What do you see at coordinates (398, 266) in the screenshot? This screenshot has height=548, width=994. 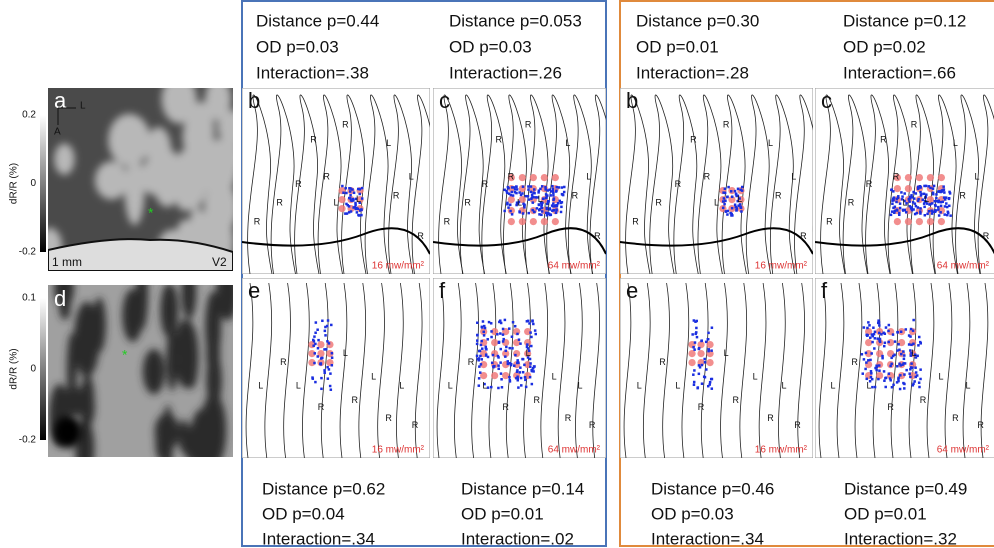 I see `power-label: 16 mw/mm²` at bounding box center [398, 266].